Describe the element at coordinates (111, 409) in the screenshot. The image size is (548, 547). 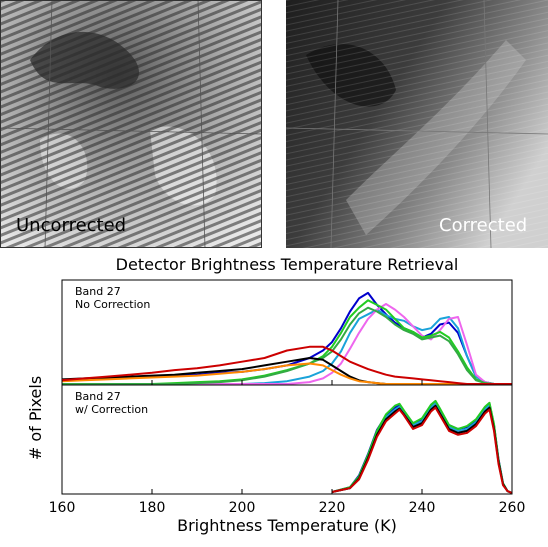
I see `panel-label-2-line2: w/ Correction` at that location.